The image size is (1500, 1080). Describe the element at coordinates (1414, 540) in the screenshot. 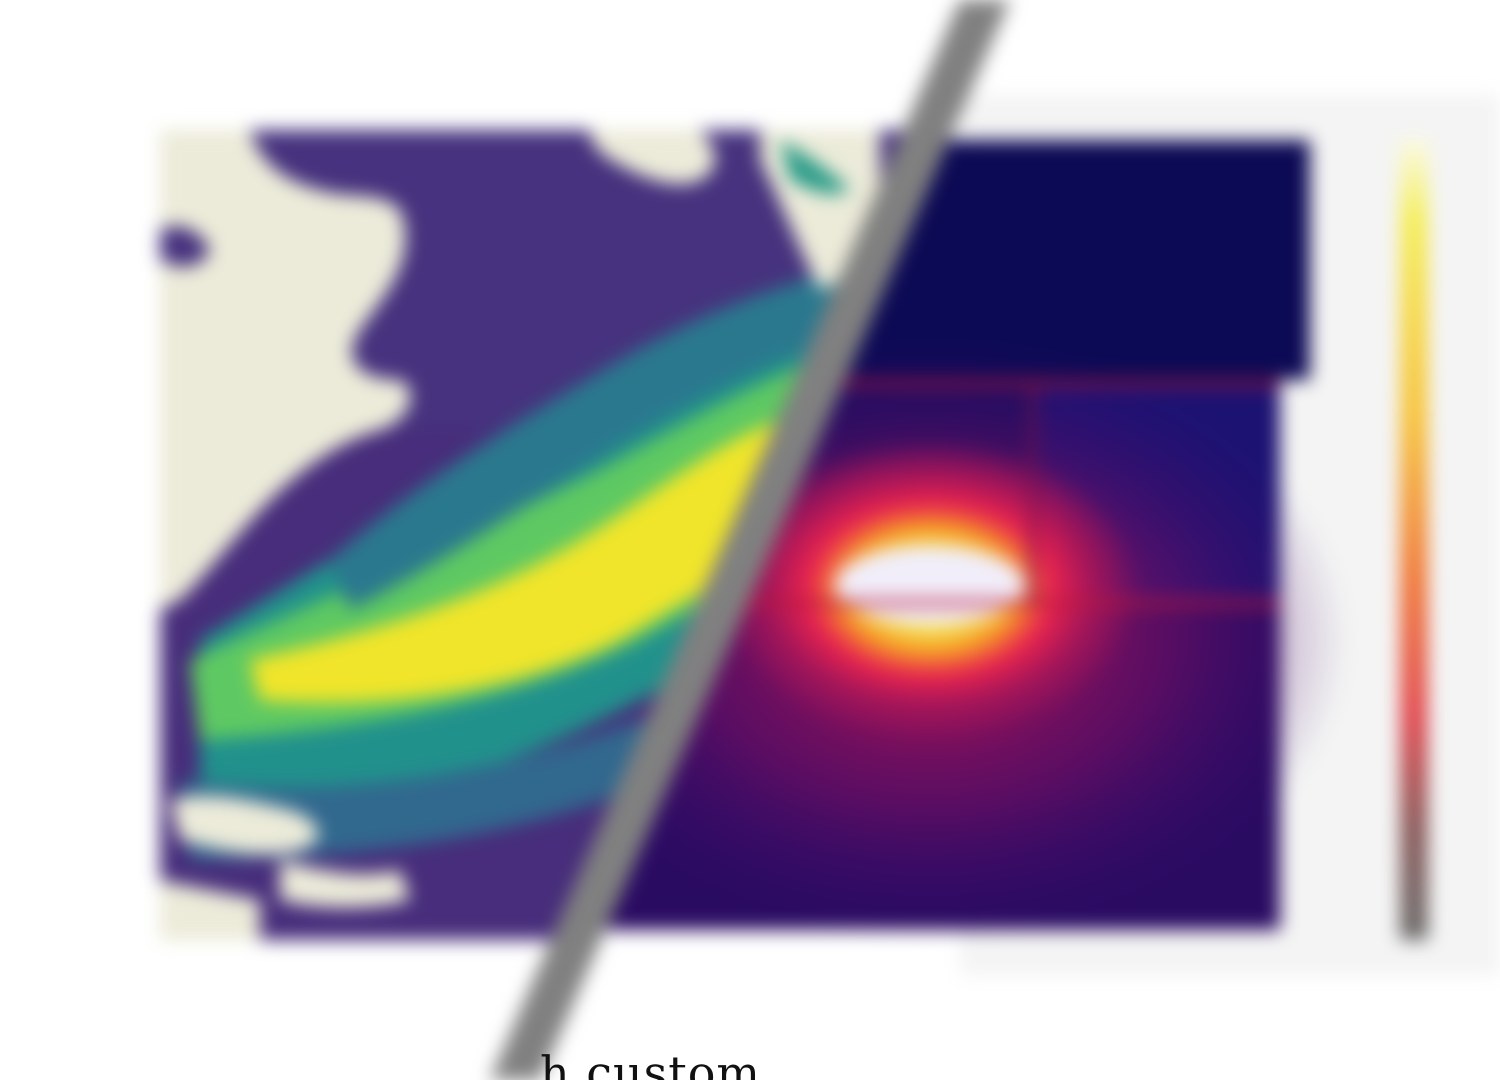

I see `colorbar` at that location.